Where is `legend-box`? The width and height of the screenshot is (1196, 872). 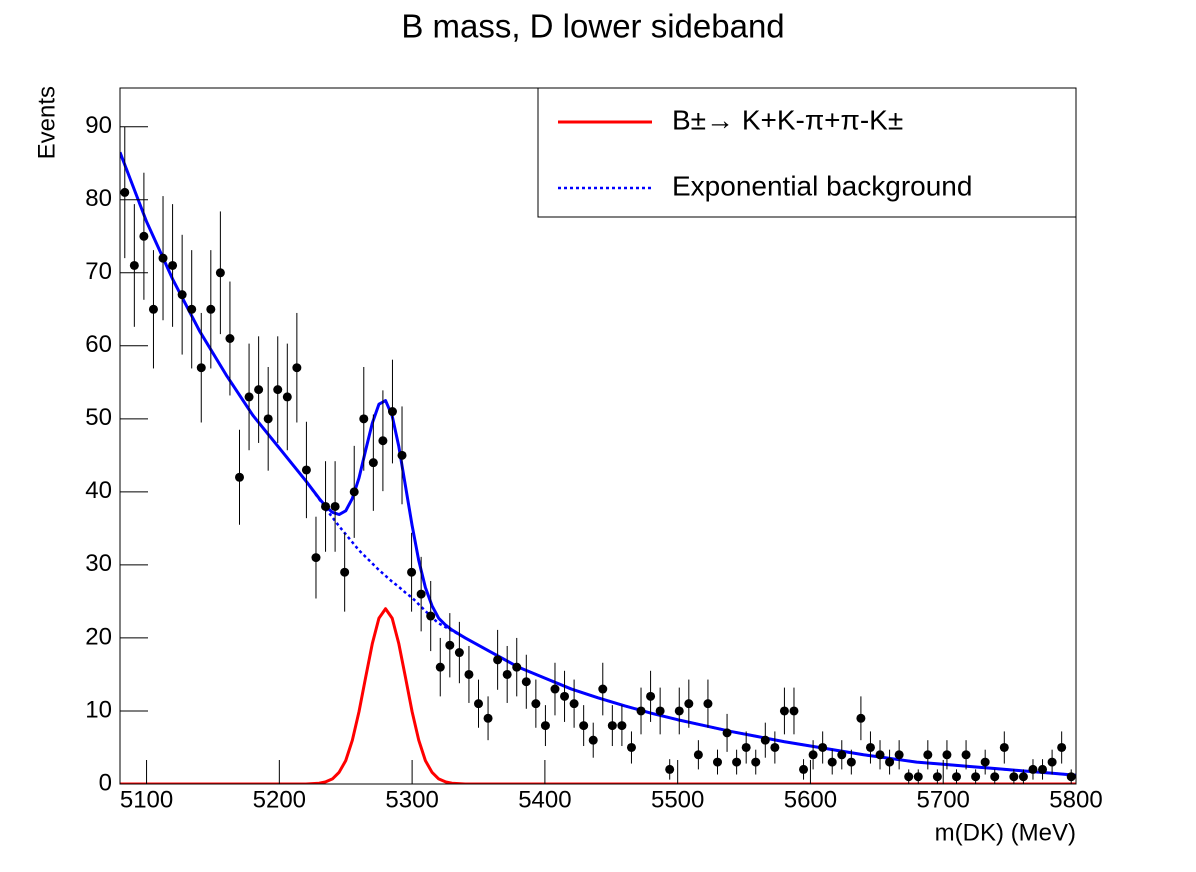 legend-box is located at coordinates (807, 152).